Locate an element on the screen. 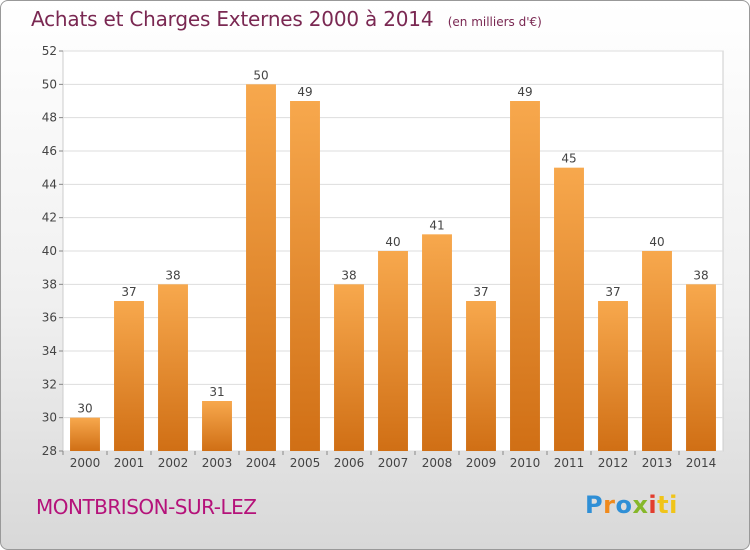 The width and height of the screenshot is (750, 550). x-tick-label: 2009 is located at coordinates (481, 463).